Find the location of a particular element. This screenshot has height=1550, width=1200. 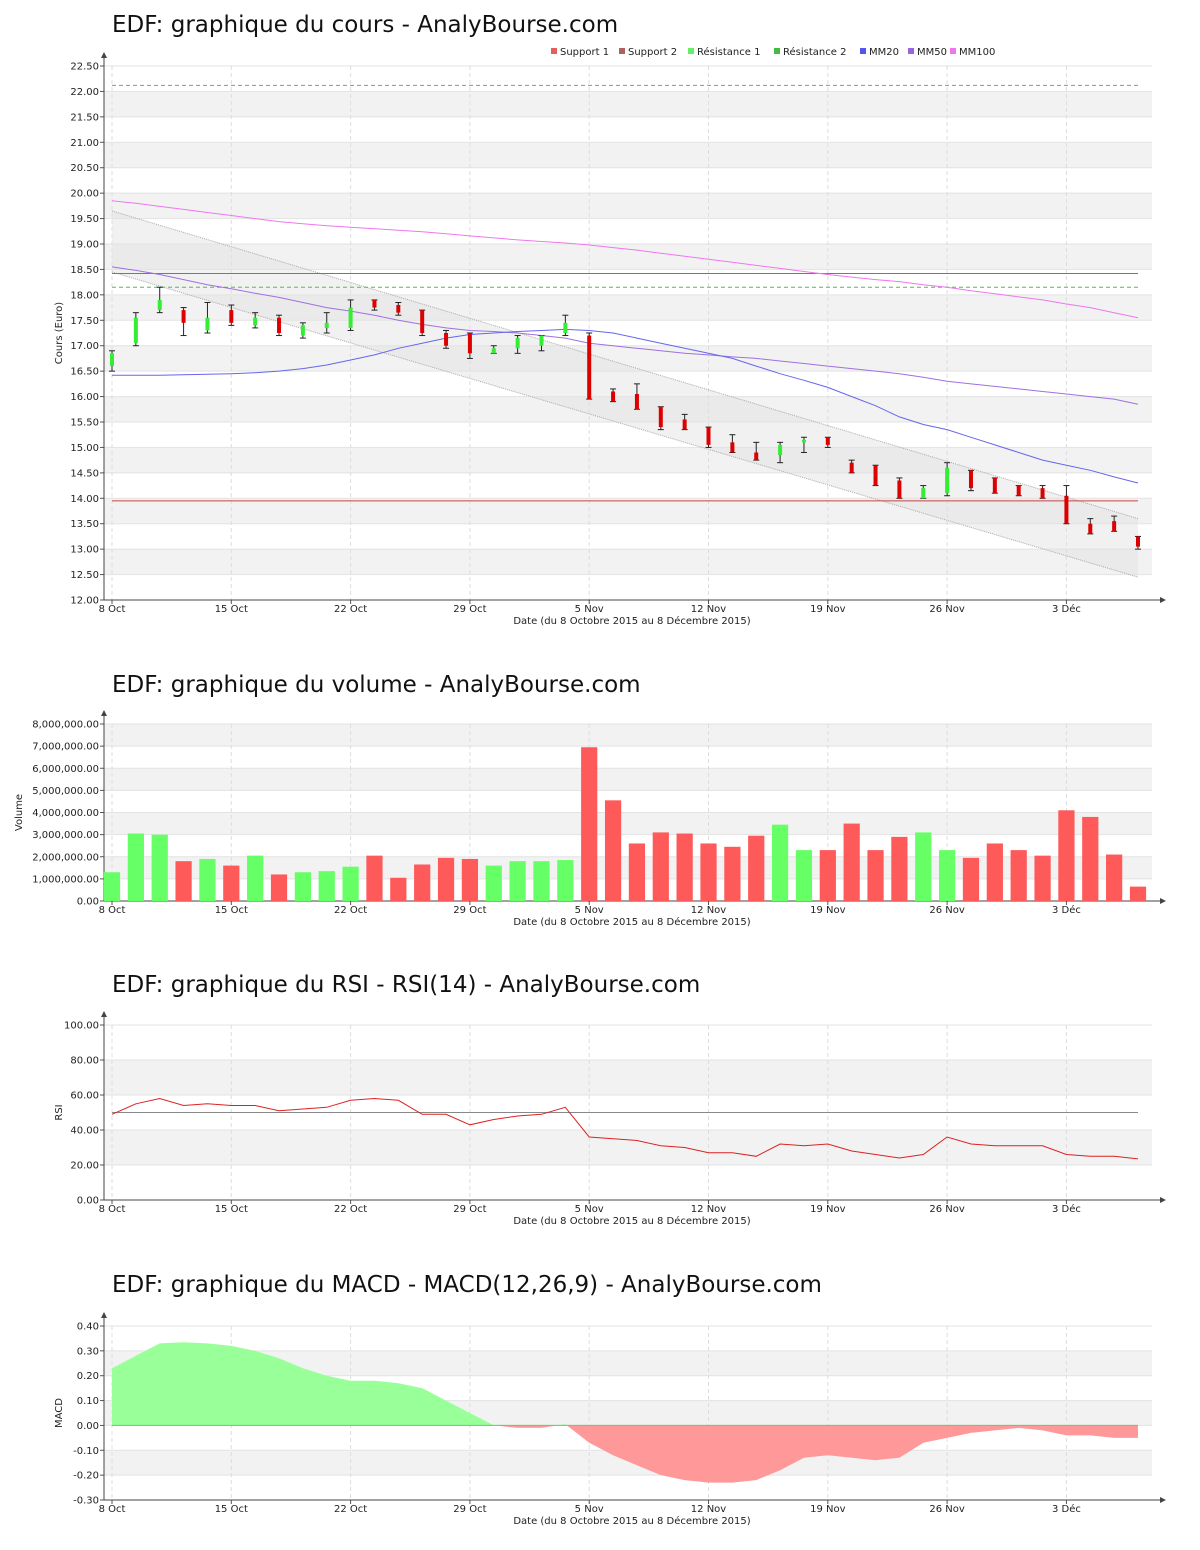

volume-ytick-label: 1,000,000.00 is located at coordinates (65, 879).